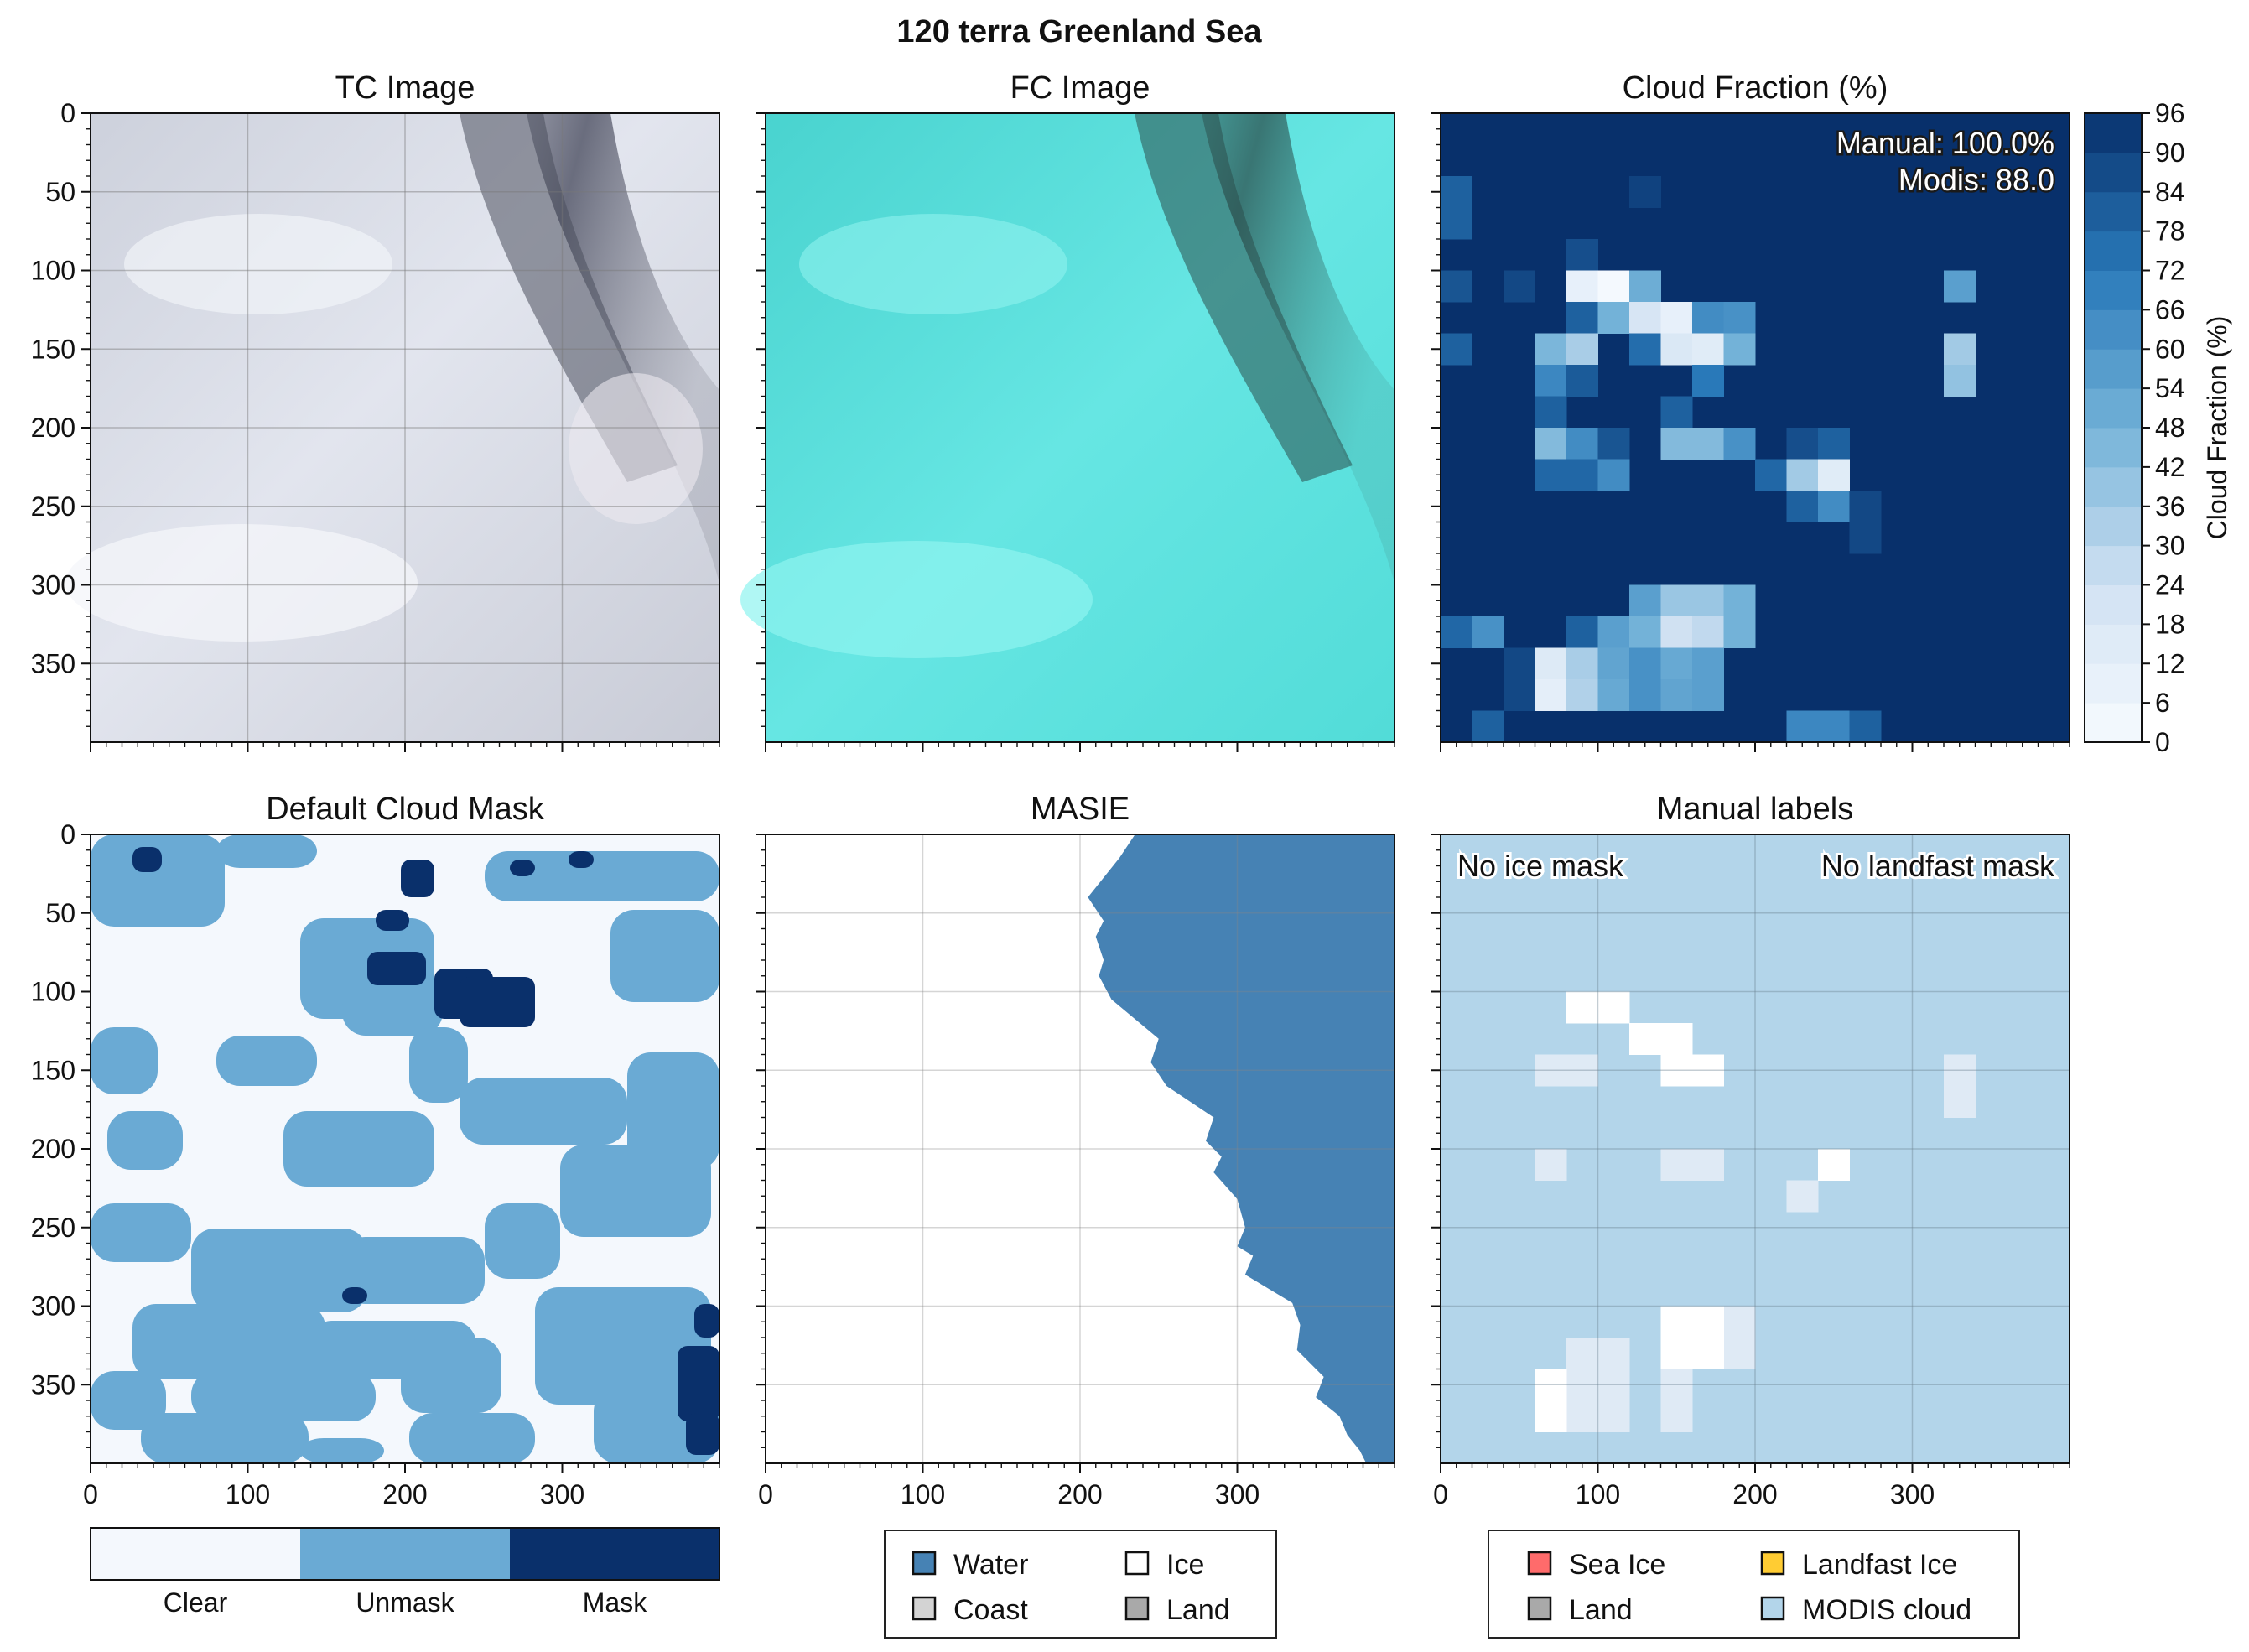 The width and height of the screenshot is (2249, 1652). Describe the element at coordinates (1755, 88) in the screenshot. I see `cloud-fraction-title: Cloud Fraction (%)` at that location.